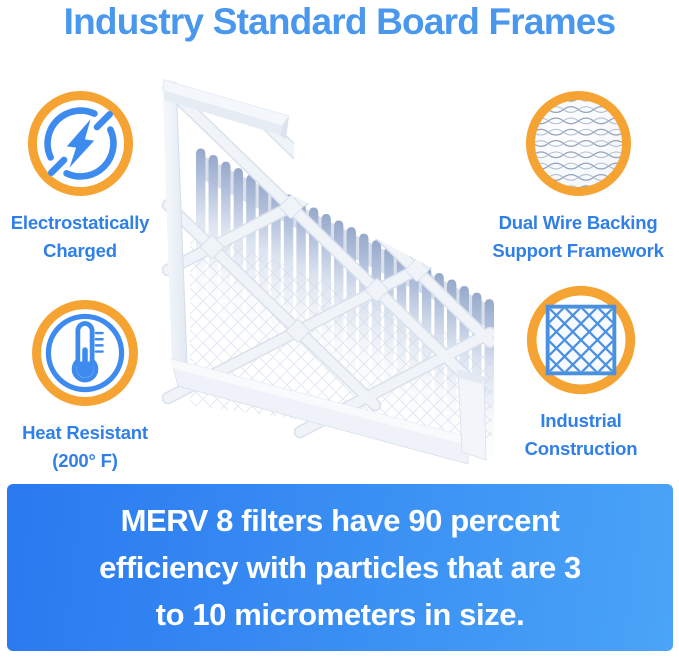 The width and height of the screenshot is (679, 657). Describe the element at coordinates (340, 520) in the screenshot. I see `banner-text-line: MERV 8 filters have 90 percent` at that location.